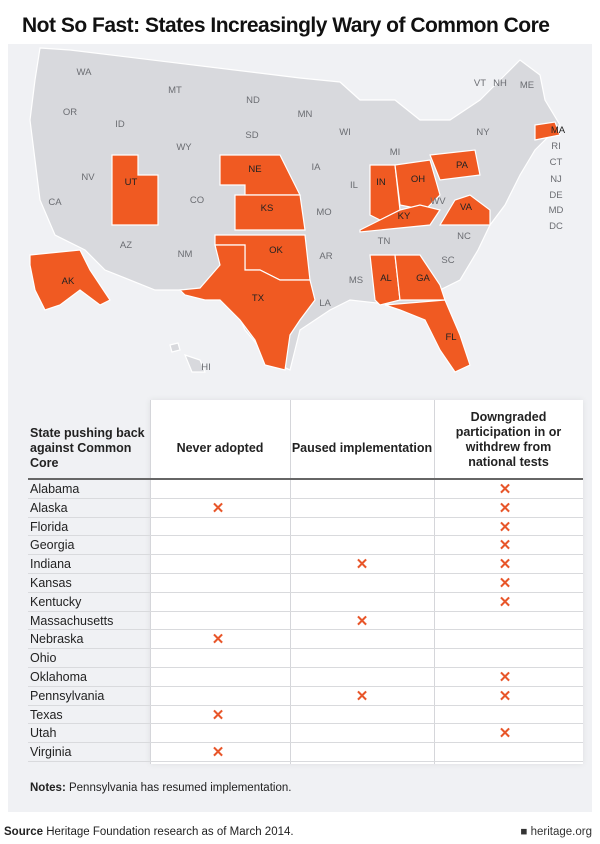  What do you see at coordinates (556, 226) in the screenshot?
I see `state-label-DC: DC` at bounding box center [556, 226].